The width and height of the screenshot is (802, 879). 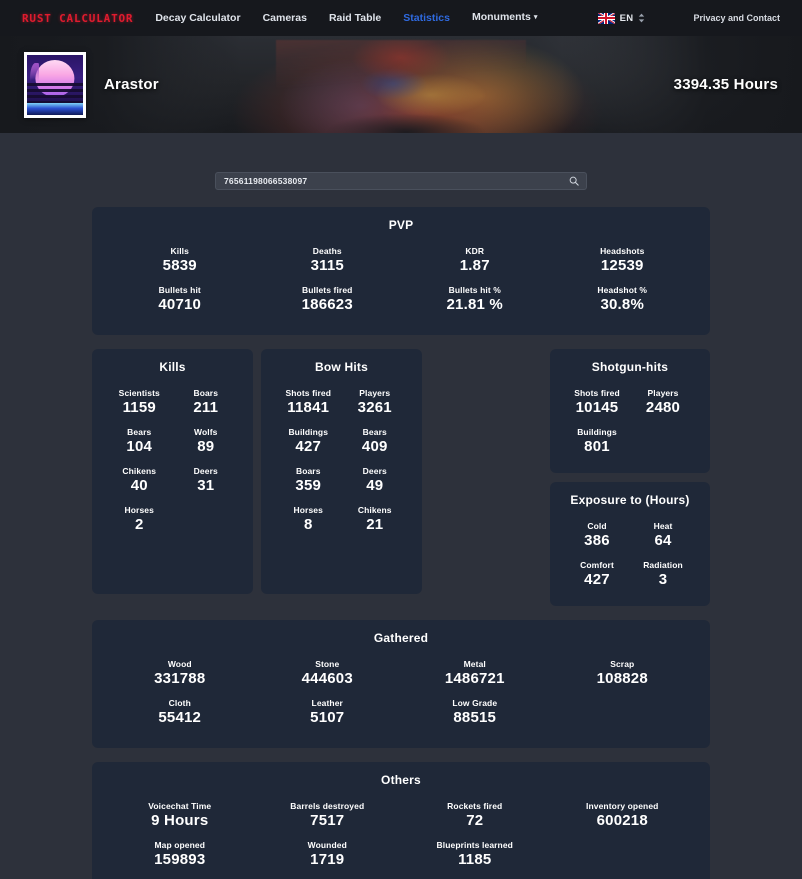 I want to click on stat-value: 386, so click(x=597, y=540).